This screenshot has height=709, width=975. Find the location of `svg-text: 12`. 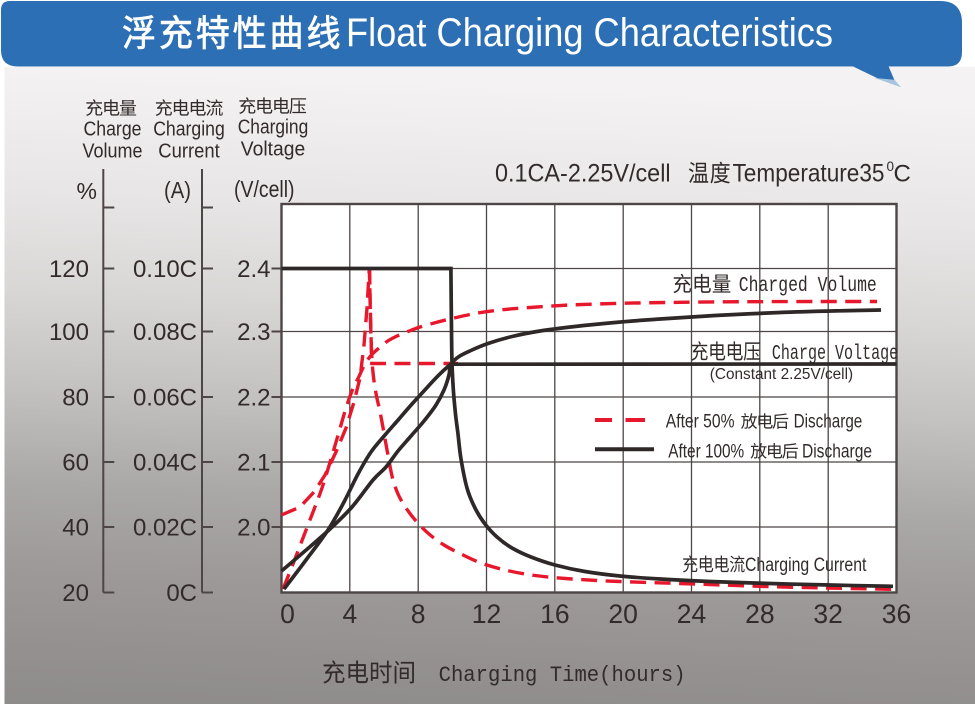

svg-text: 12 is located at coordinates (486, 614).